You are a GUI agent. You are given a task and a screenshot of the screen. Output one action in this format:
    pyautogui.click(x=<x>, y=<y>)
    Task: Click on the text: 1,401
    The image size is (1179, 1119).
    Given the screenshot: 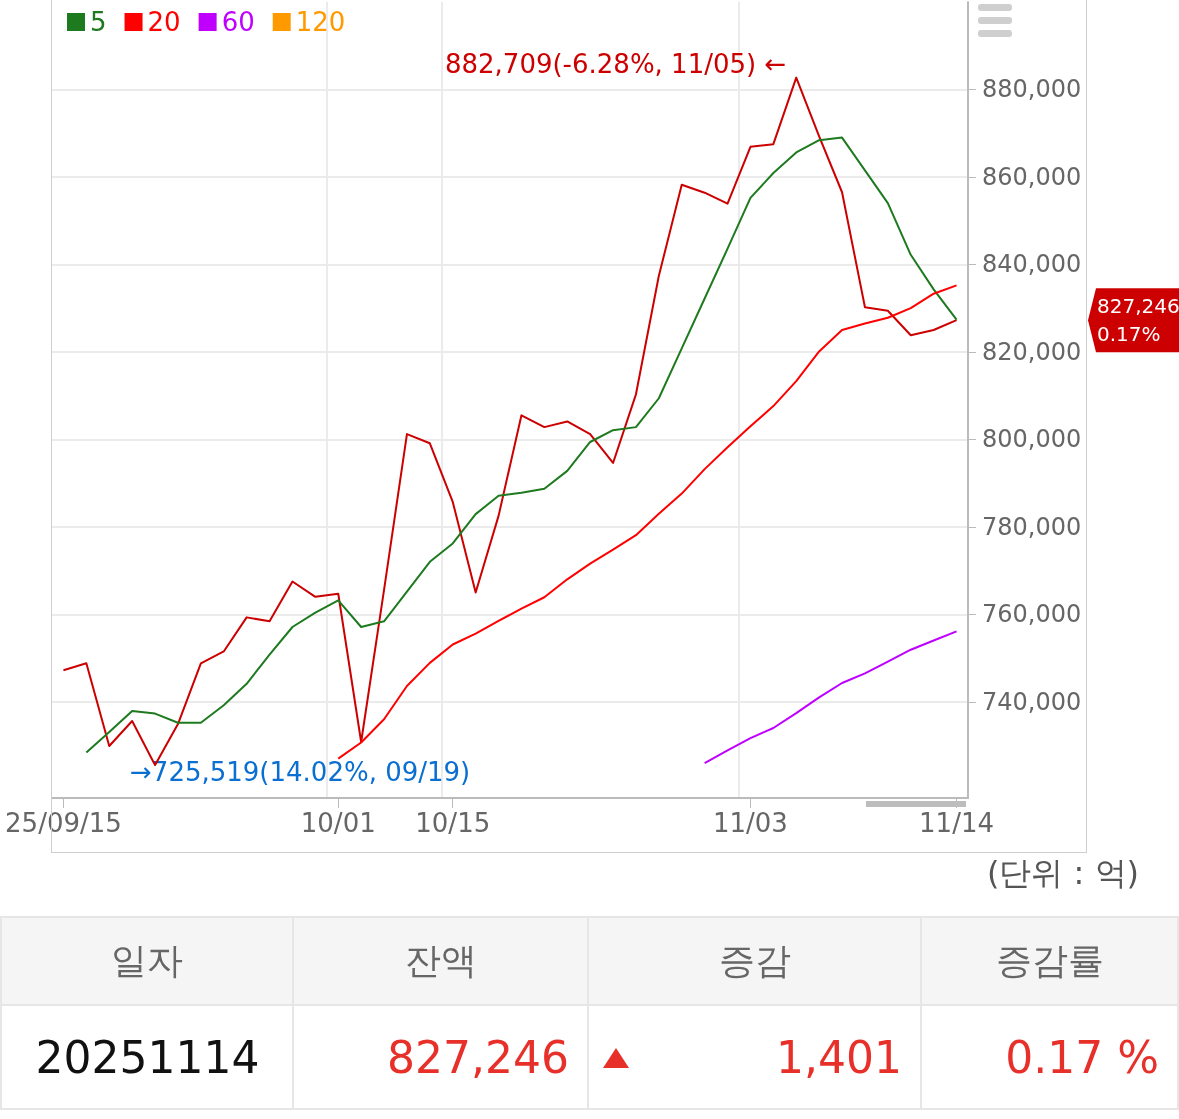 What is the action you would take?
    pyautogui.click(x=839, y=1057)
    